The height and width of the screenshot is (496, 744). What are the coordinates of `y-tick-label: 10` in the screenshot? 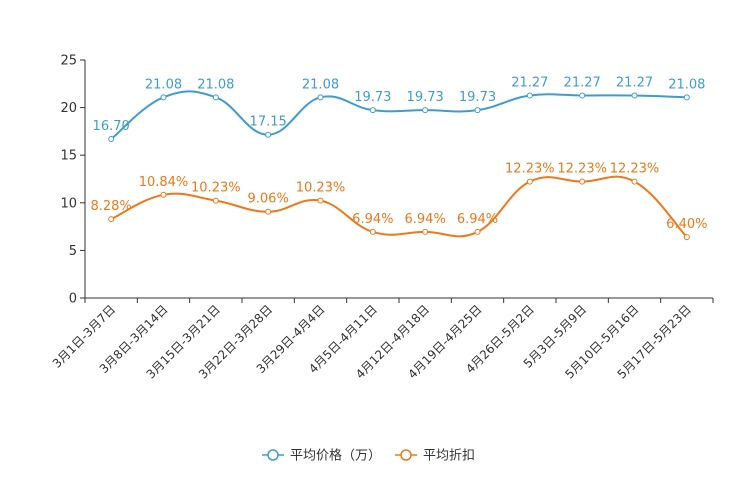 It's located at (68, 203).